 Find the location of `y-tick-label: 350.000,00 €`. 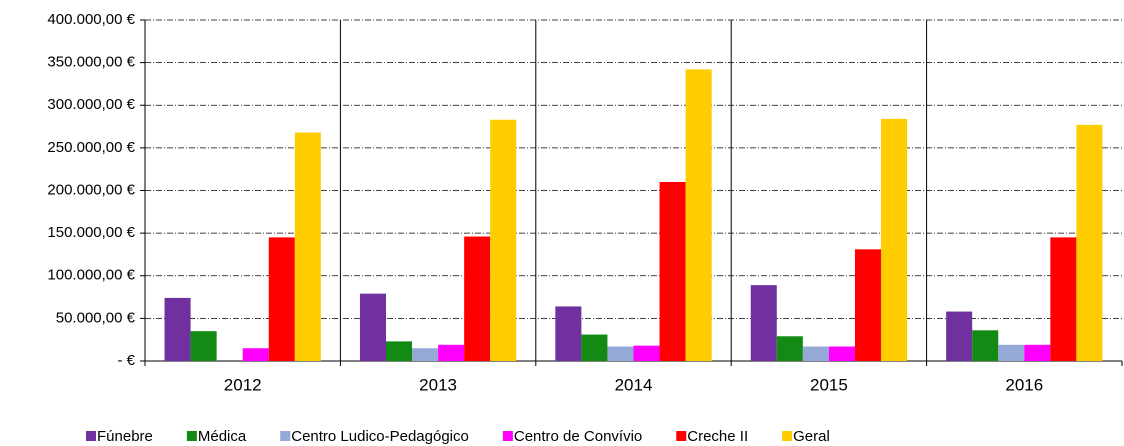

y-tick-label: 350.000,00 € is located at coordinates (91, 62).